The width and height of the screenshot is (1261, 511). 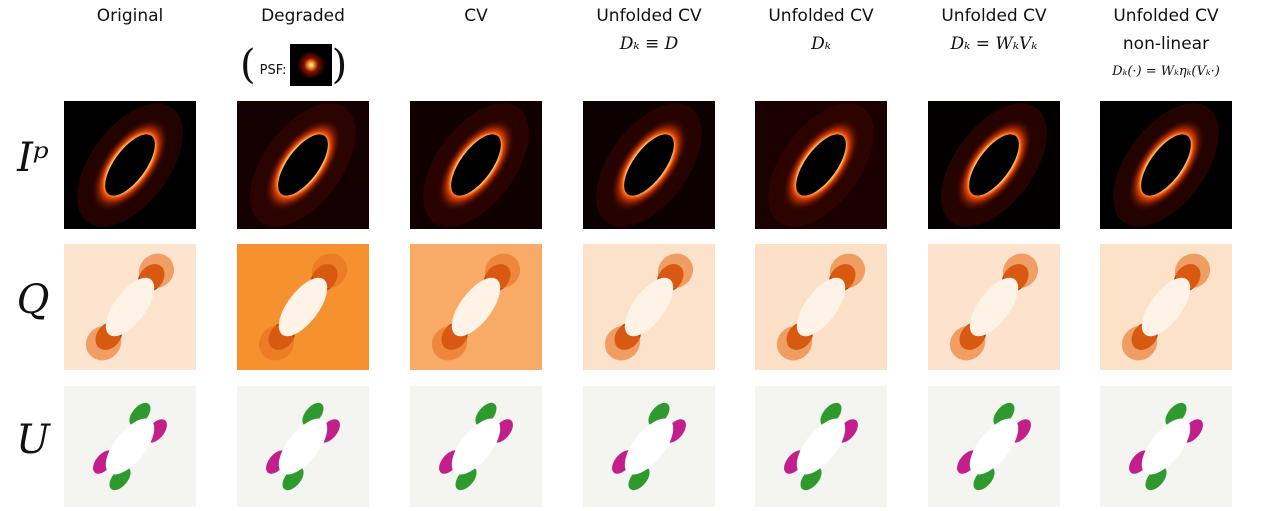 What do you see at coordinates (310, 65) in the screenshot?
I see `psf-image` at bounding box center [310, 65].